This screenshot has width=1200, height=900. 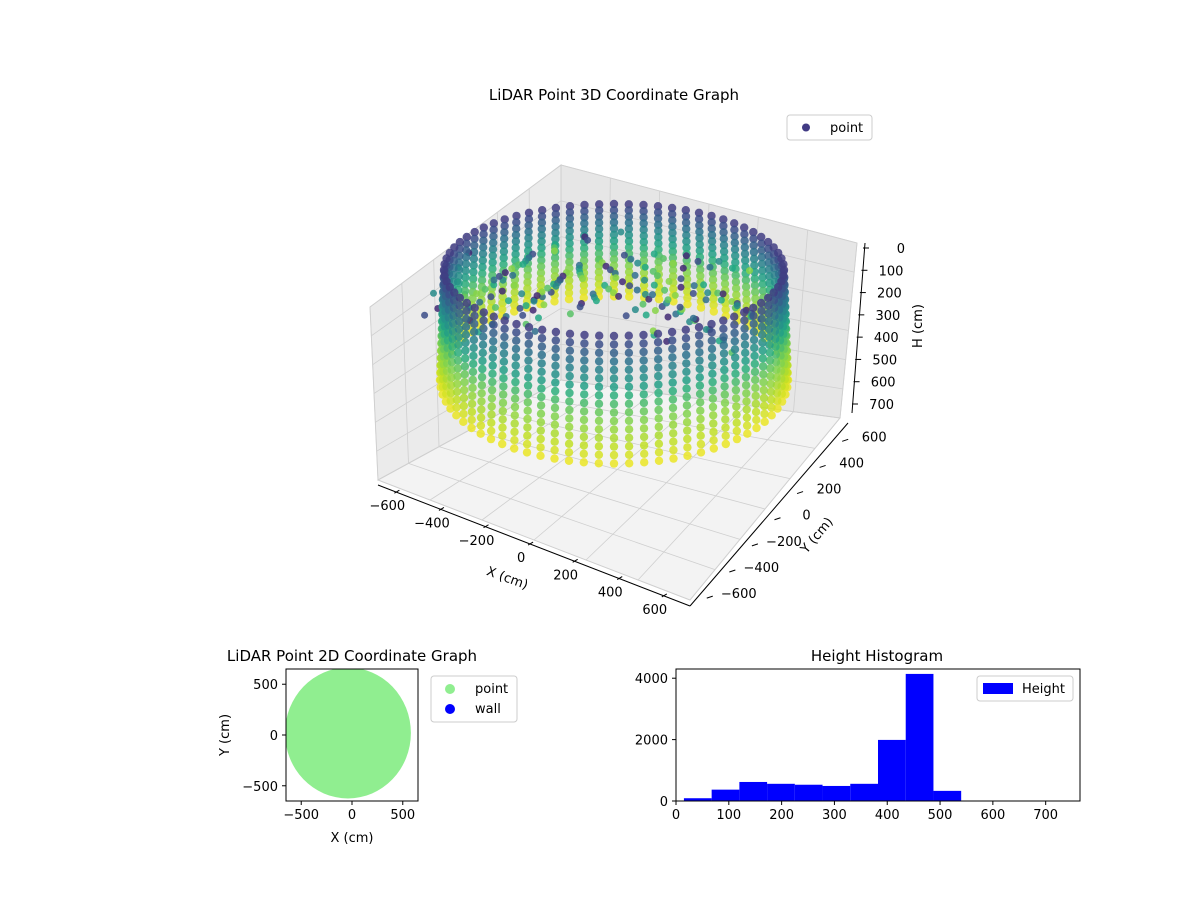 I want to click on x-tick-3d-label: 600, so click(x=654, y=610).